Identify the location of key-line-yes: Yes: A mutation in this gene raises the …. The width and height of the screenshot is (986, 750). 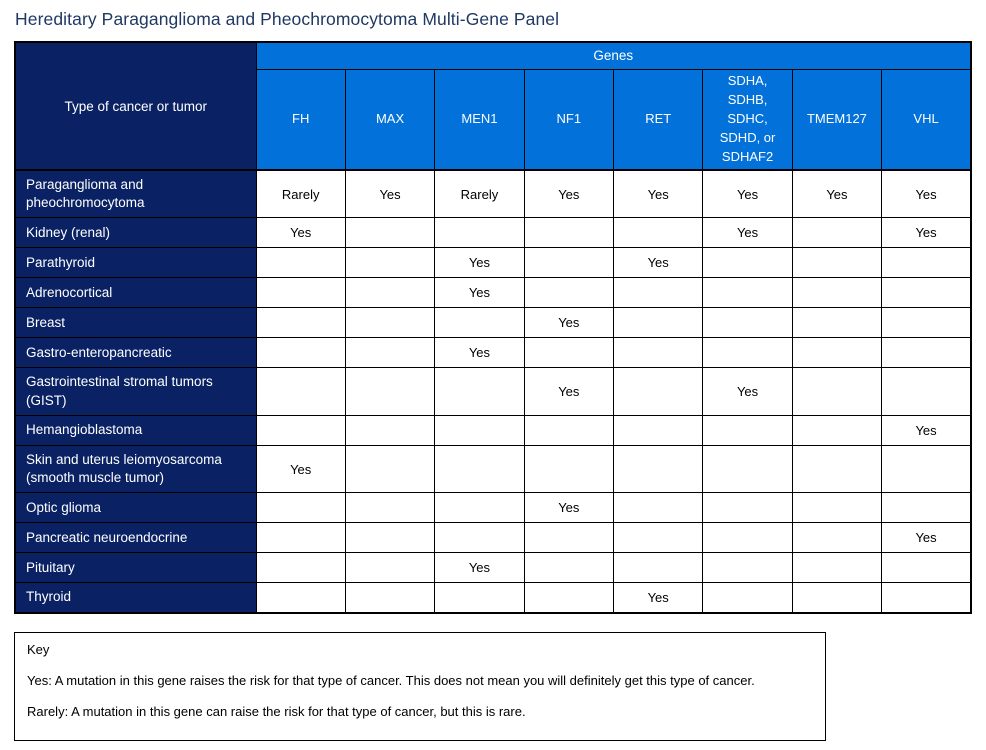
(391, 680).